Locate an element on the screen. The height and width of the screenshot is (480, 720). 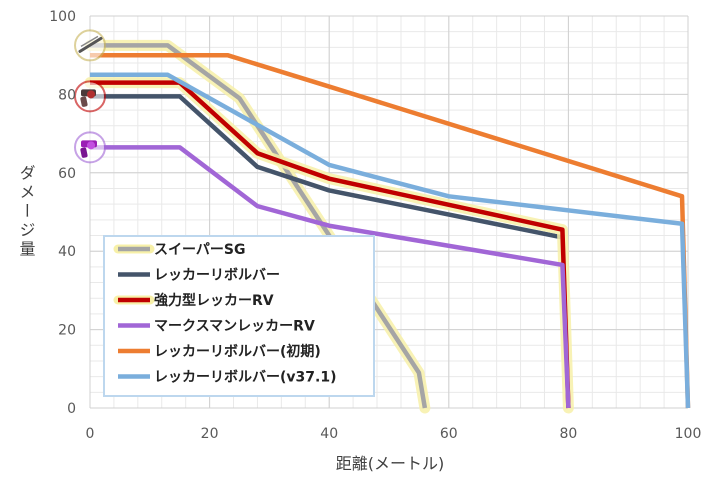
y-tick-label: 0 is located at coordinates (71, 409).